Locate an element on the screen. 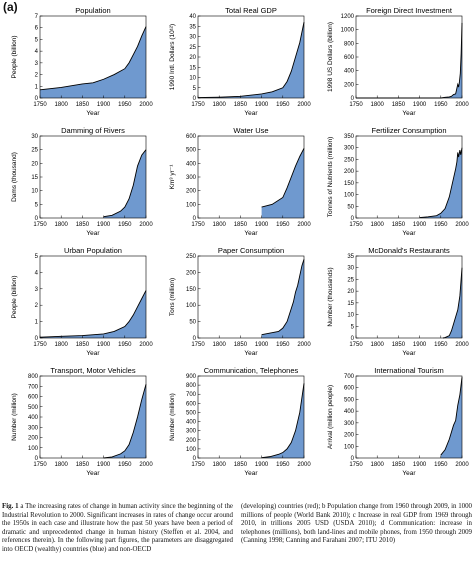  chart-title: Transport, Motor Vehicles is located at coordinates (92, 370).